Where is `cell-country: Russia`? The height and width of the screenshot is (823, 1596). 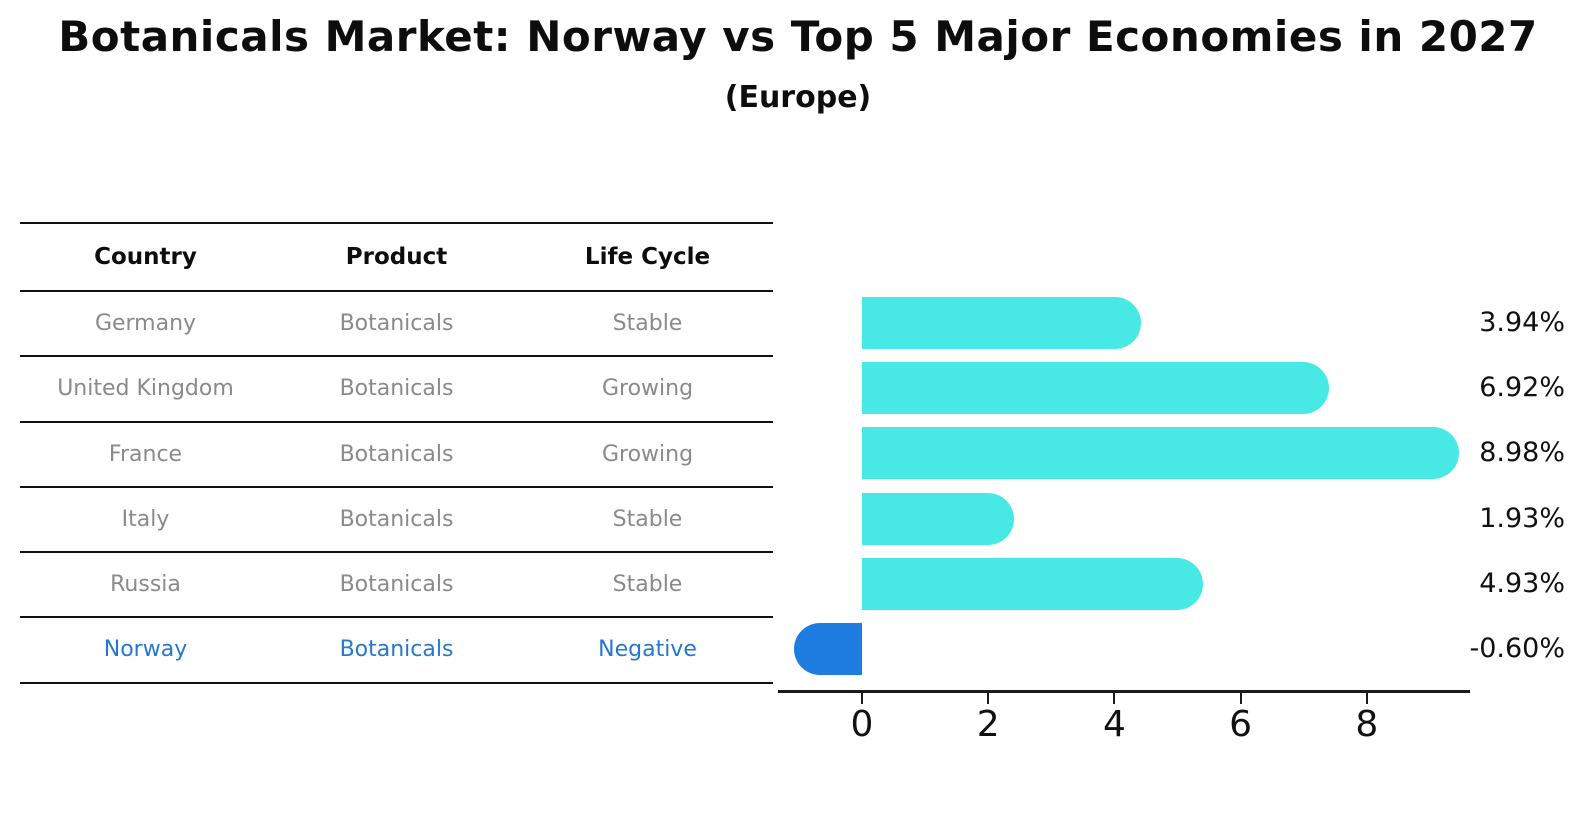
cell-country: Russia is located at coordinates (145, 585).